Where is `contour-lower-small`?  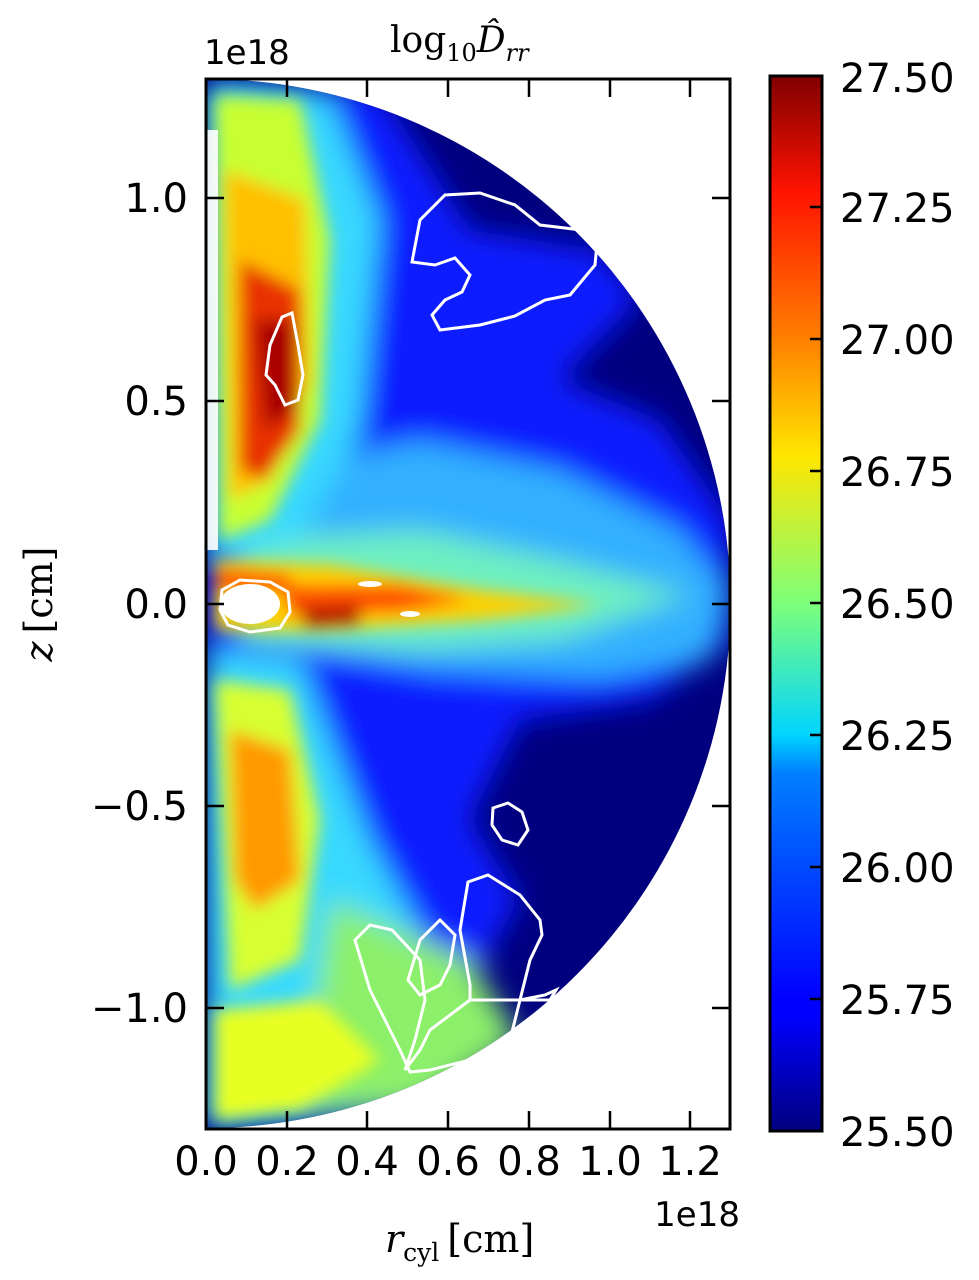
contour-lower-small is located at coordinates (510, 824).